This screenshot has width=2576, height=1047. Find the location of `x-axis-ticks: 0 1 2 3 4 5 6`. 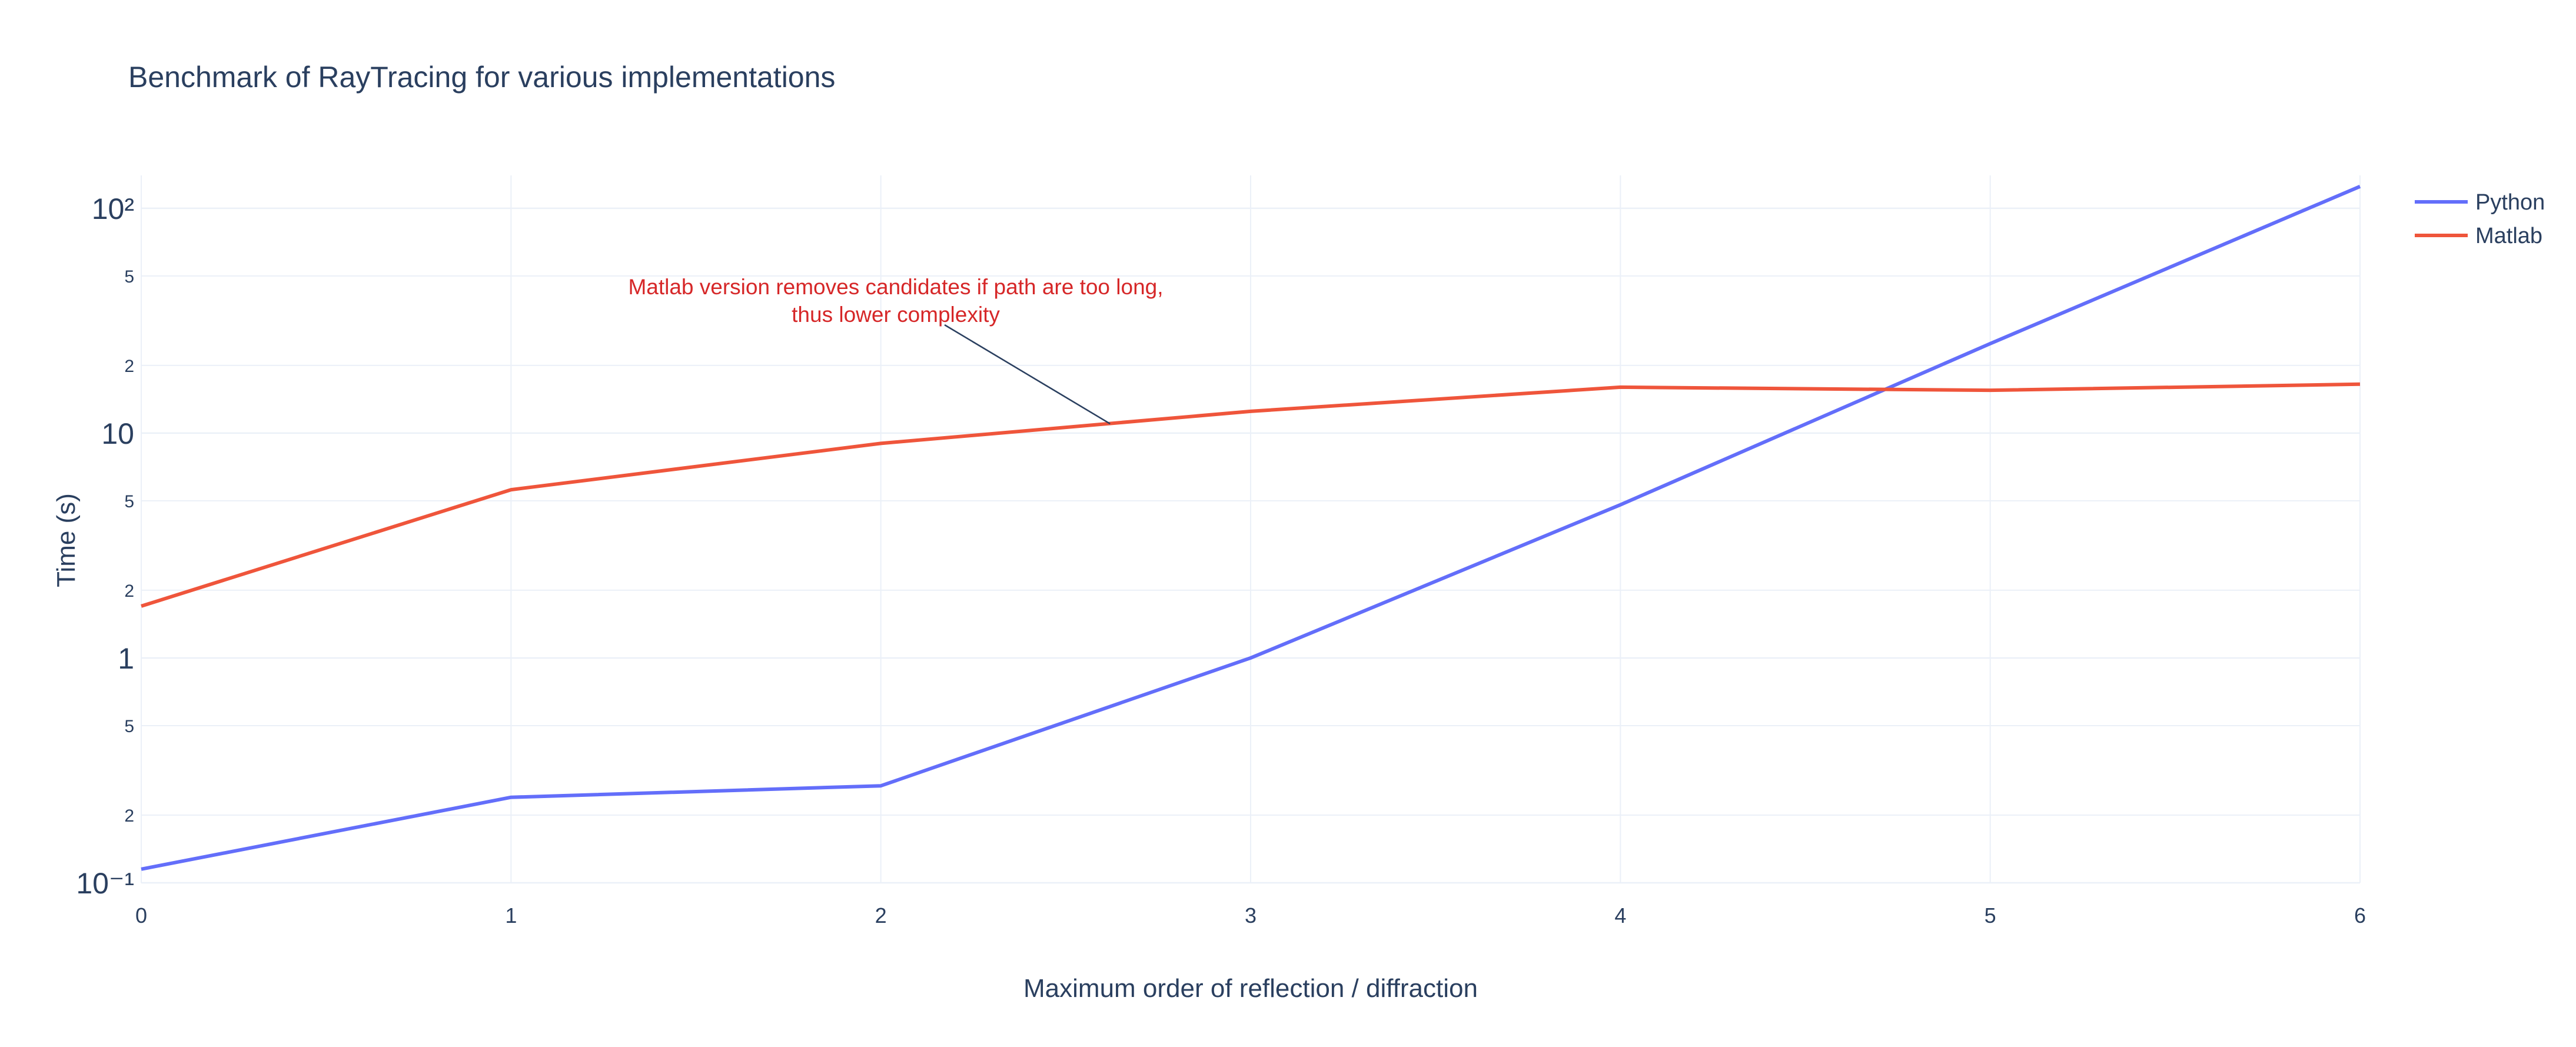

x-axis-ticks: 0 1 2 3 4 5 6 is located at coordinates (1250, 915).